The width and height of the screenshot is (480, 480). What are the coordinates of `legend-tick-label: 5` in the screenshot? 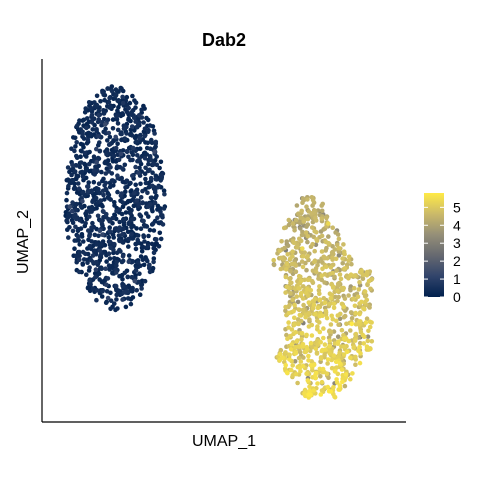 It's located at (457, 207).